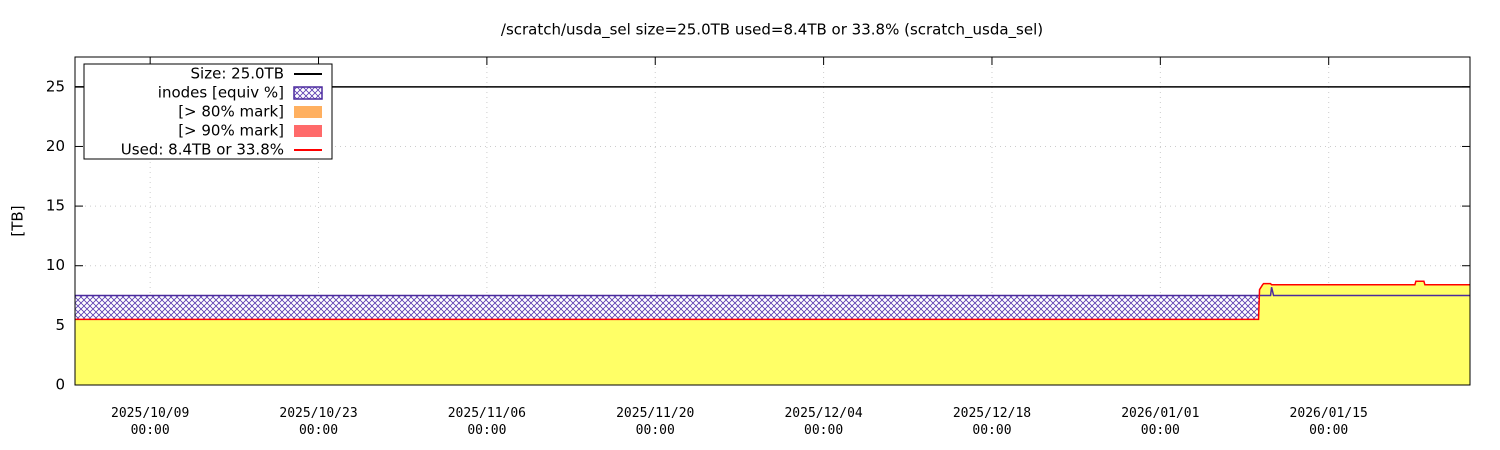 The height and width of the screenshot is (450, 1500). I want to click on y-tick-label: 0, so click(60, 385).